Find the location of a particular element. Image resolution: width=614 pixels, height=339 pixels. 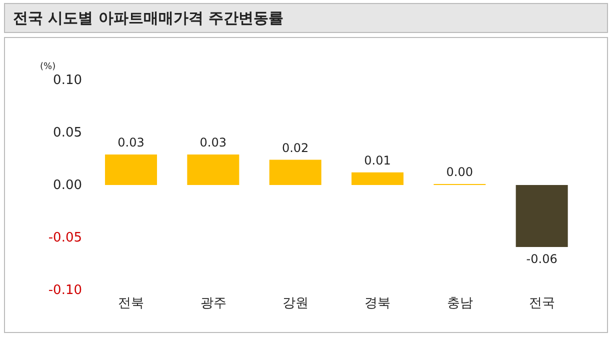

data-label: -0.06 is located at coordinates (542, 259).